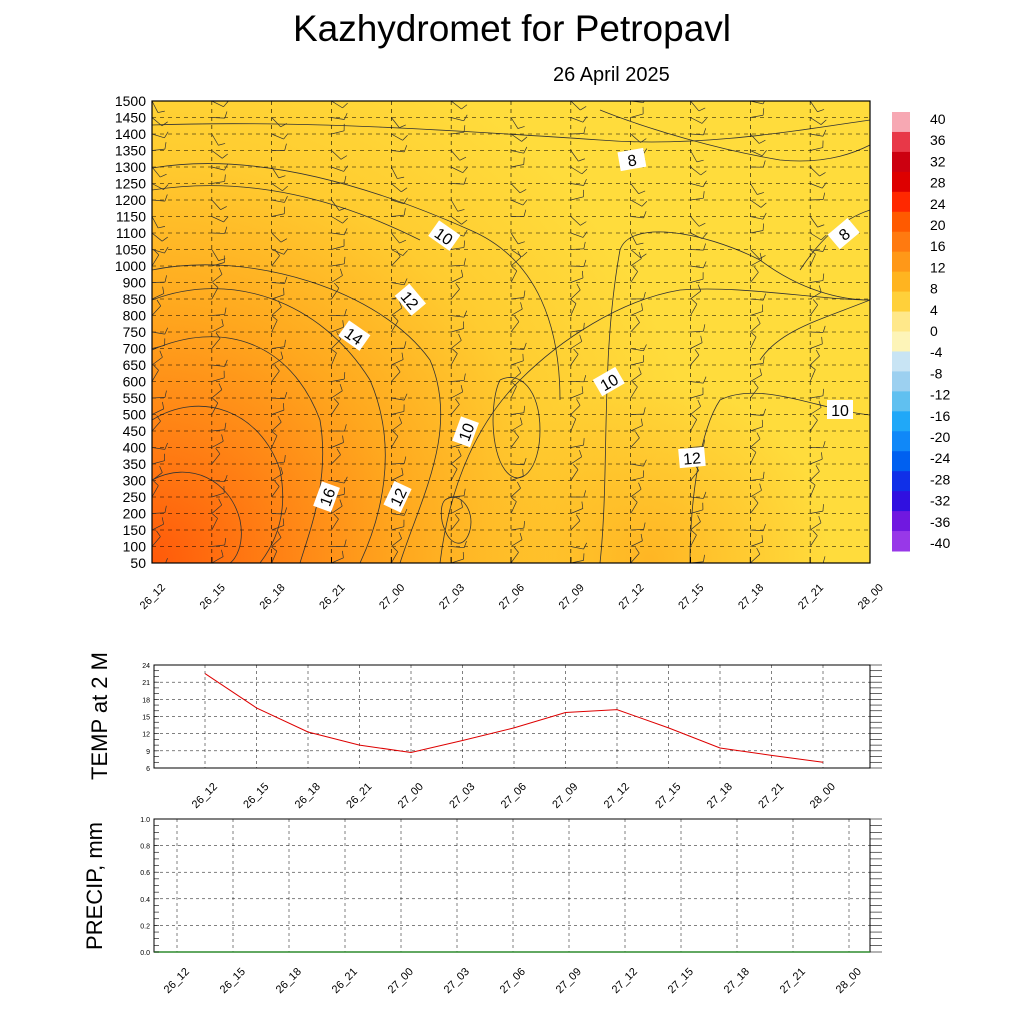 This screenshot has height=1024, width=1024. Describe the element at coordinates (345, 981) in the screenshot. I see `precip-x-tick: 26_21` at that location.